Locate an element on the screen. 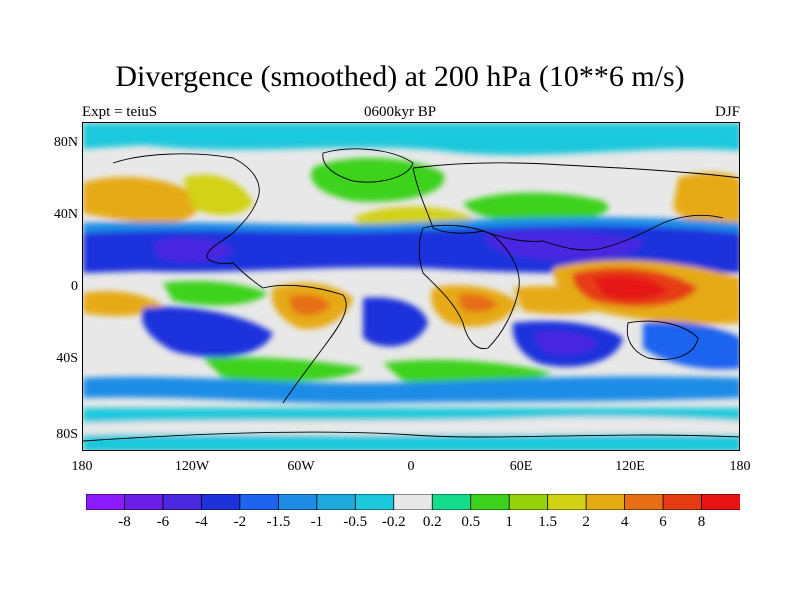 The width and height of the screenshot is (800, 600). lat-tick-40s: 40S is located at coordinates (67, 358).